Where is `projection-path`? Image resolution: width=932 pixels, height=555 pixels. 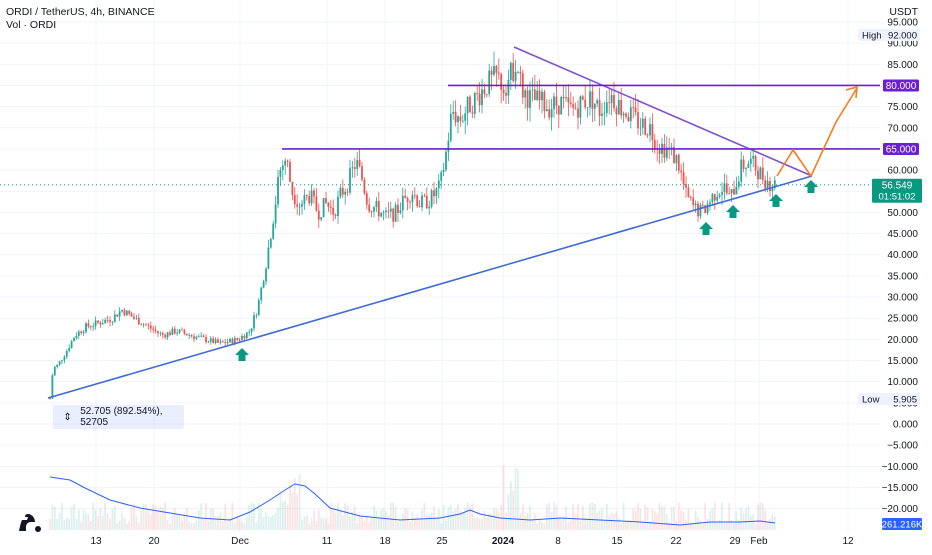
projection-path is located at coordinates (817, 132).